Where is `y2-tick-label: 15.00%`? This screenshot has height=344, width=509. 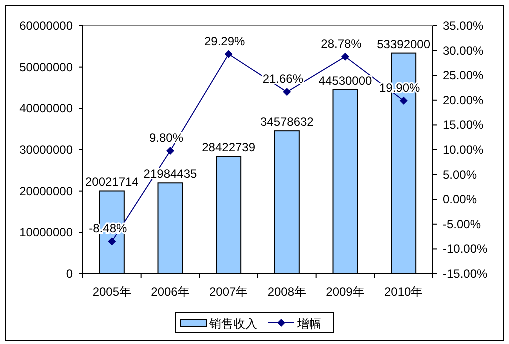
y2-tick-label: 15.00% is located at coordinates (463, 125).